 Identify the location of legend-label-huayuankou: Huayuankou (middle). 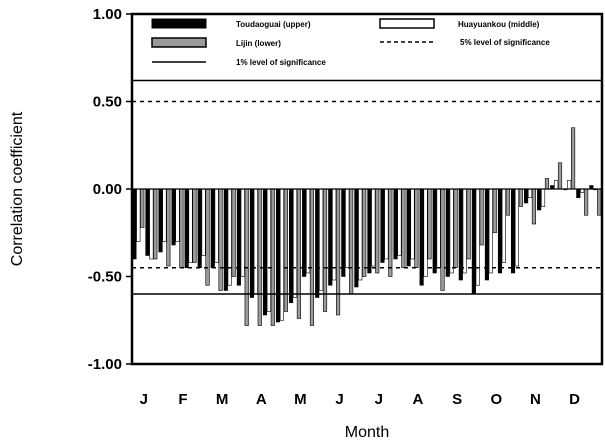
(499, 24).